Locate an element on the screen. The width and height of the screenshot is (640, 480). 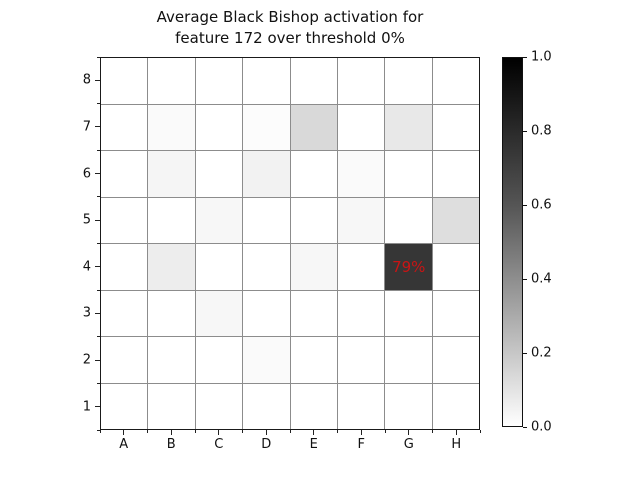
board-cell-A6 is located at coordinates (124, 174).